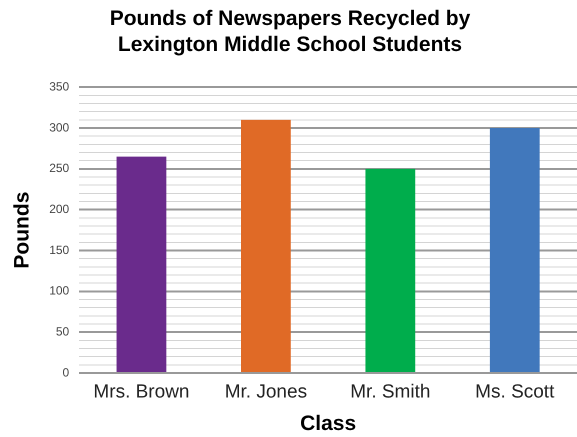 This screenshot has width=577, height=437. Describe the element at coordinates (141, 392) in the screenshot. I see `x-tick-label: Mrs. Brown` at that location.